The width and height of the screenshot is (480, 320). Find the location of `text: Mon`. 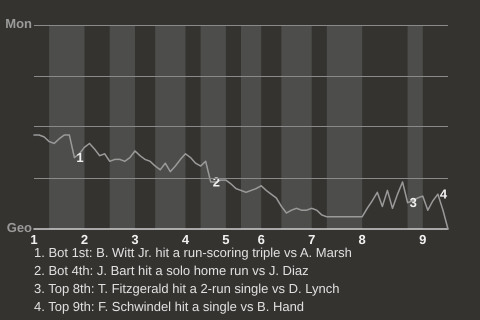

text: Mon is located at coordinates (18, 23).